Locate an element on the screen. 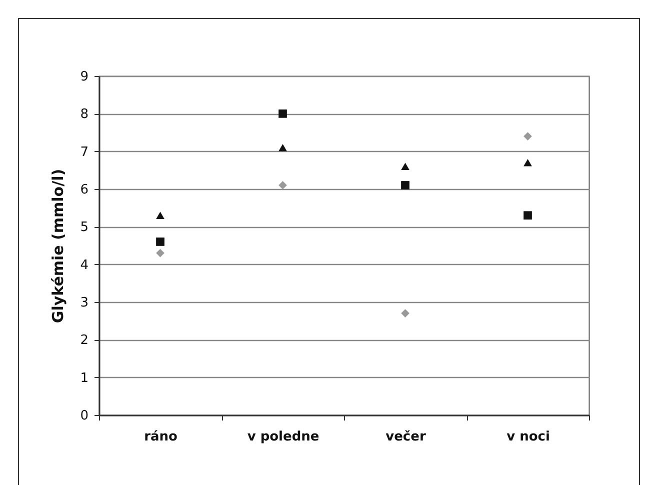  x-tick-label: večer is located at coordinates (406, 437).